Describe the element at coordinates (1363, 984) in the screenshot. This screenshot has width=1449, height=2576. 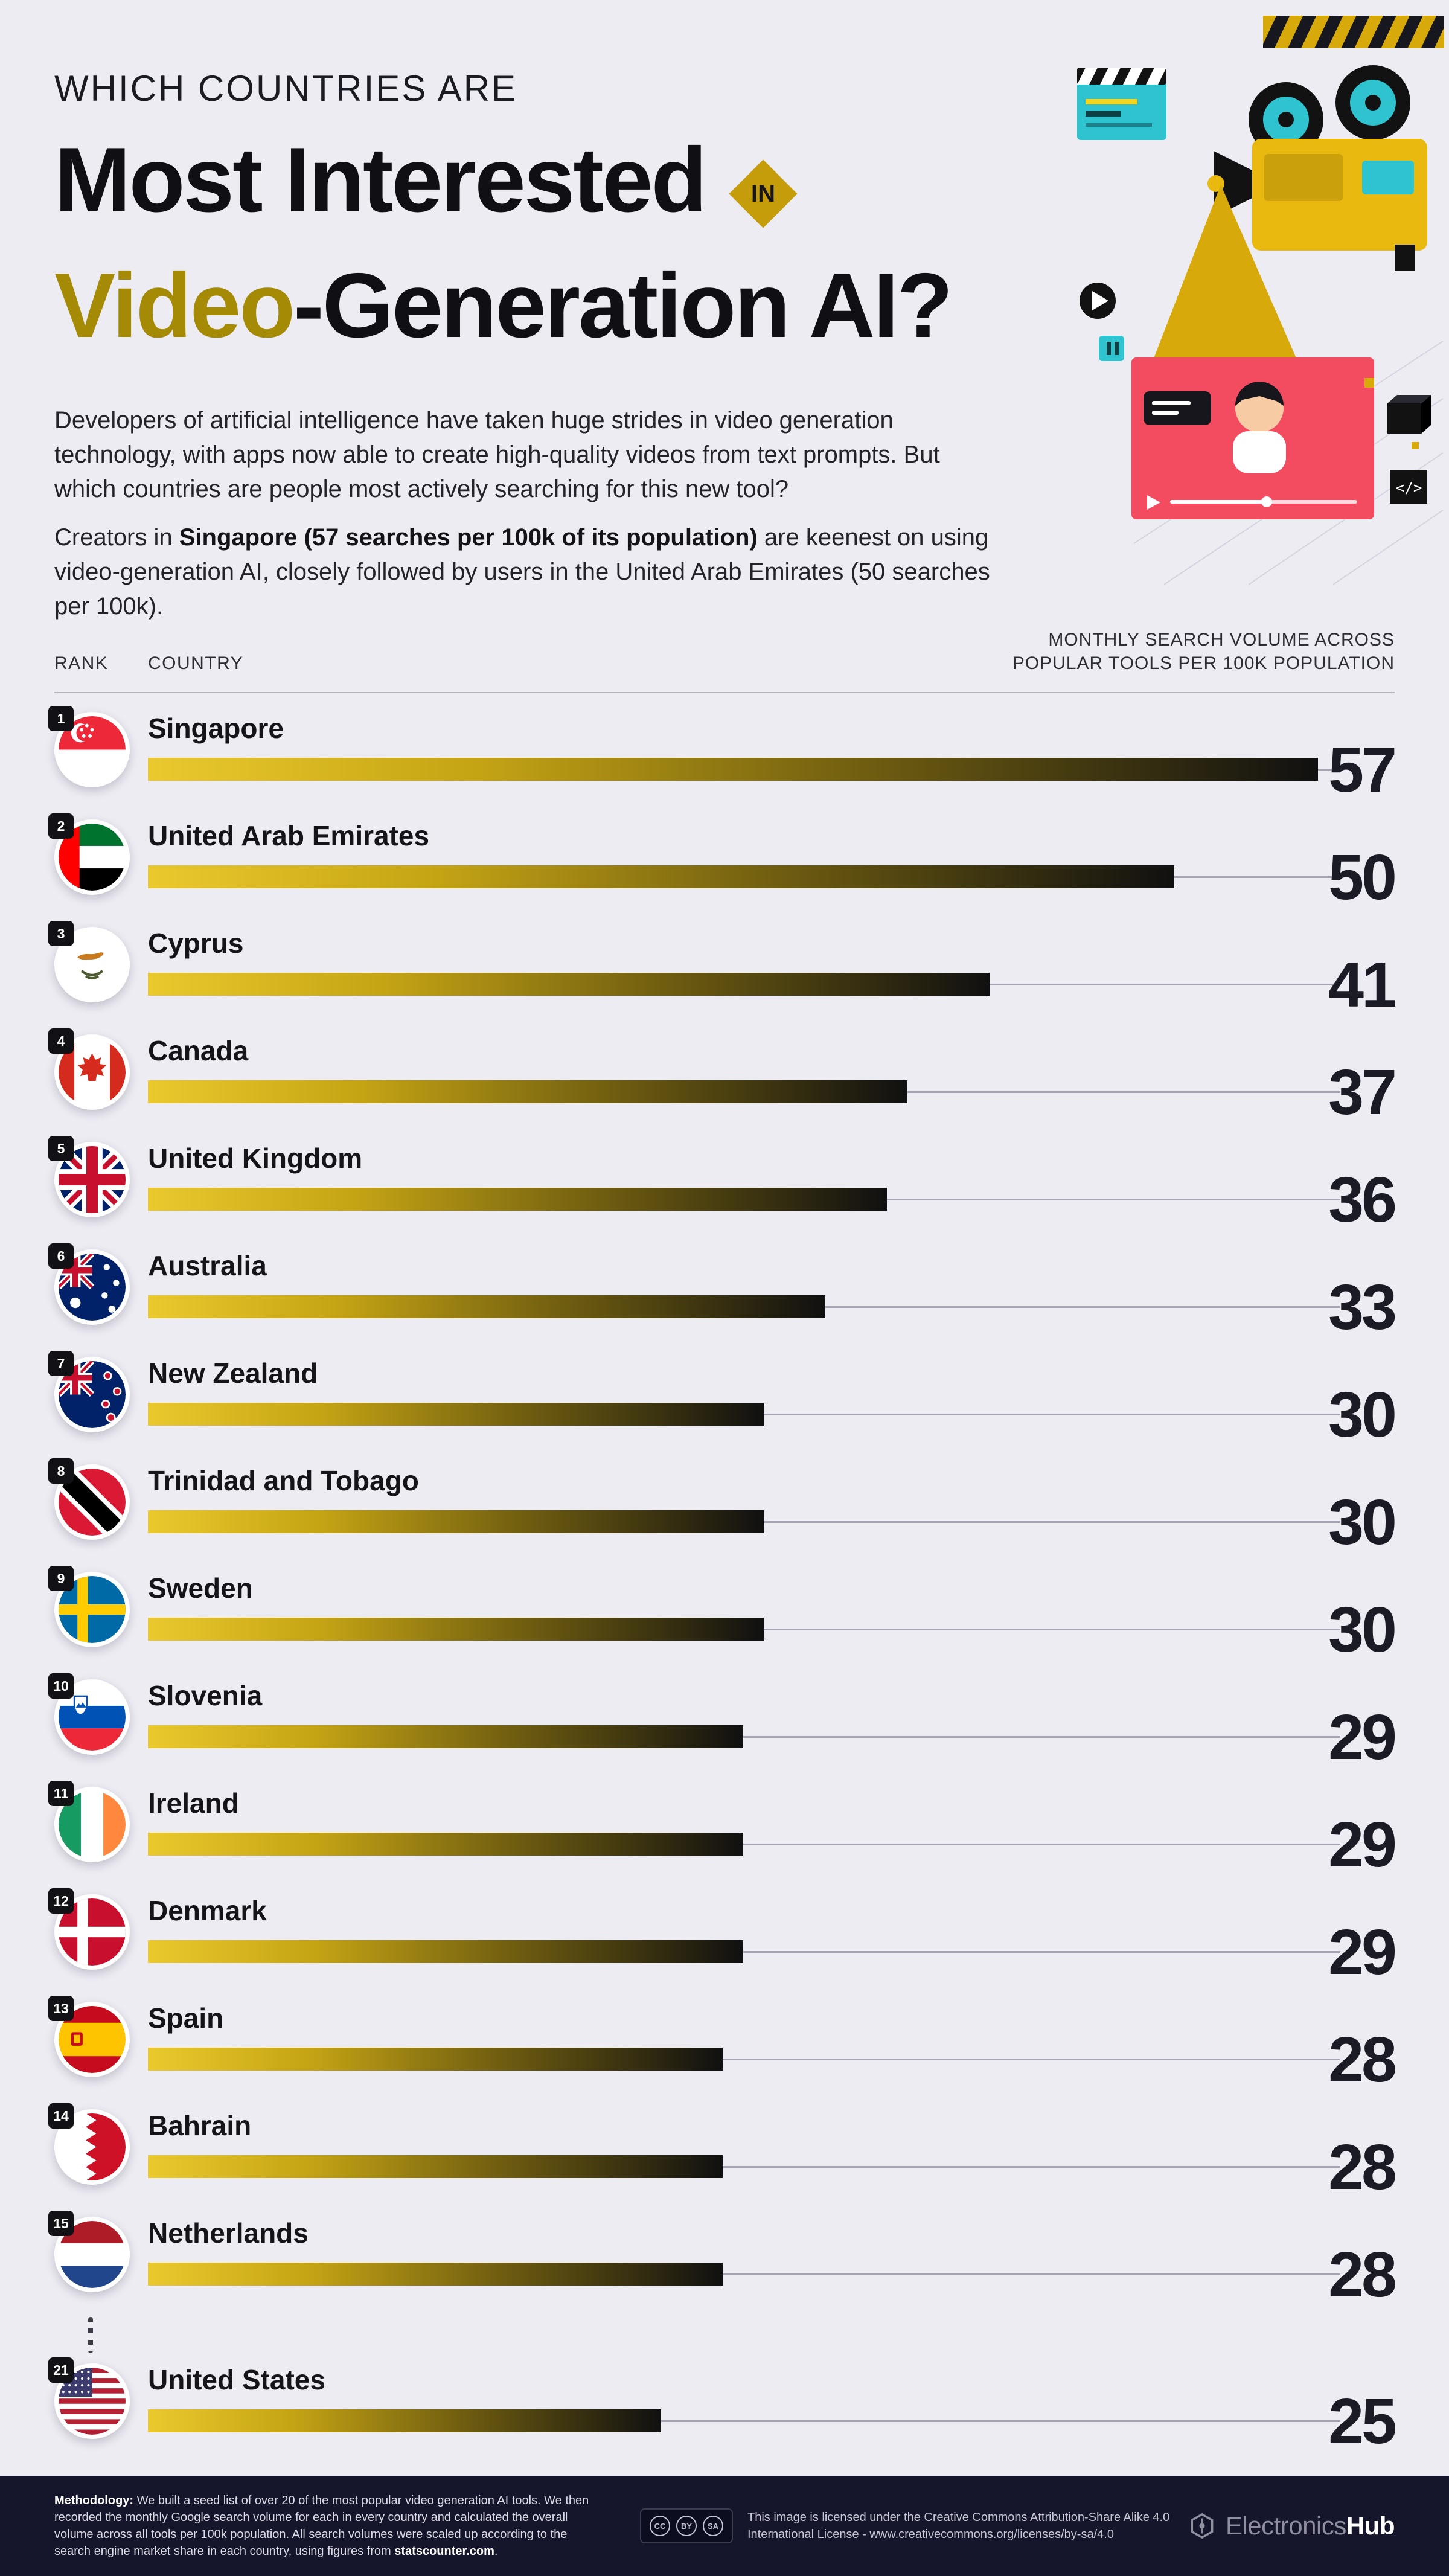
I see `value-label: 41` at that location.